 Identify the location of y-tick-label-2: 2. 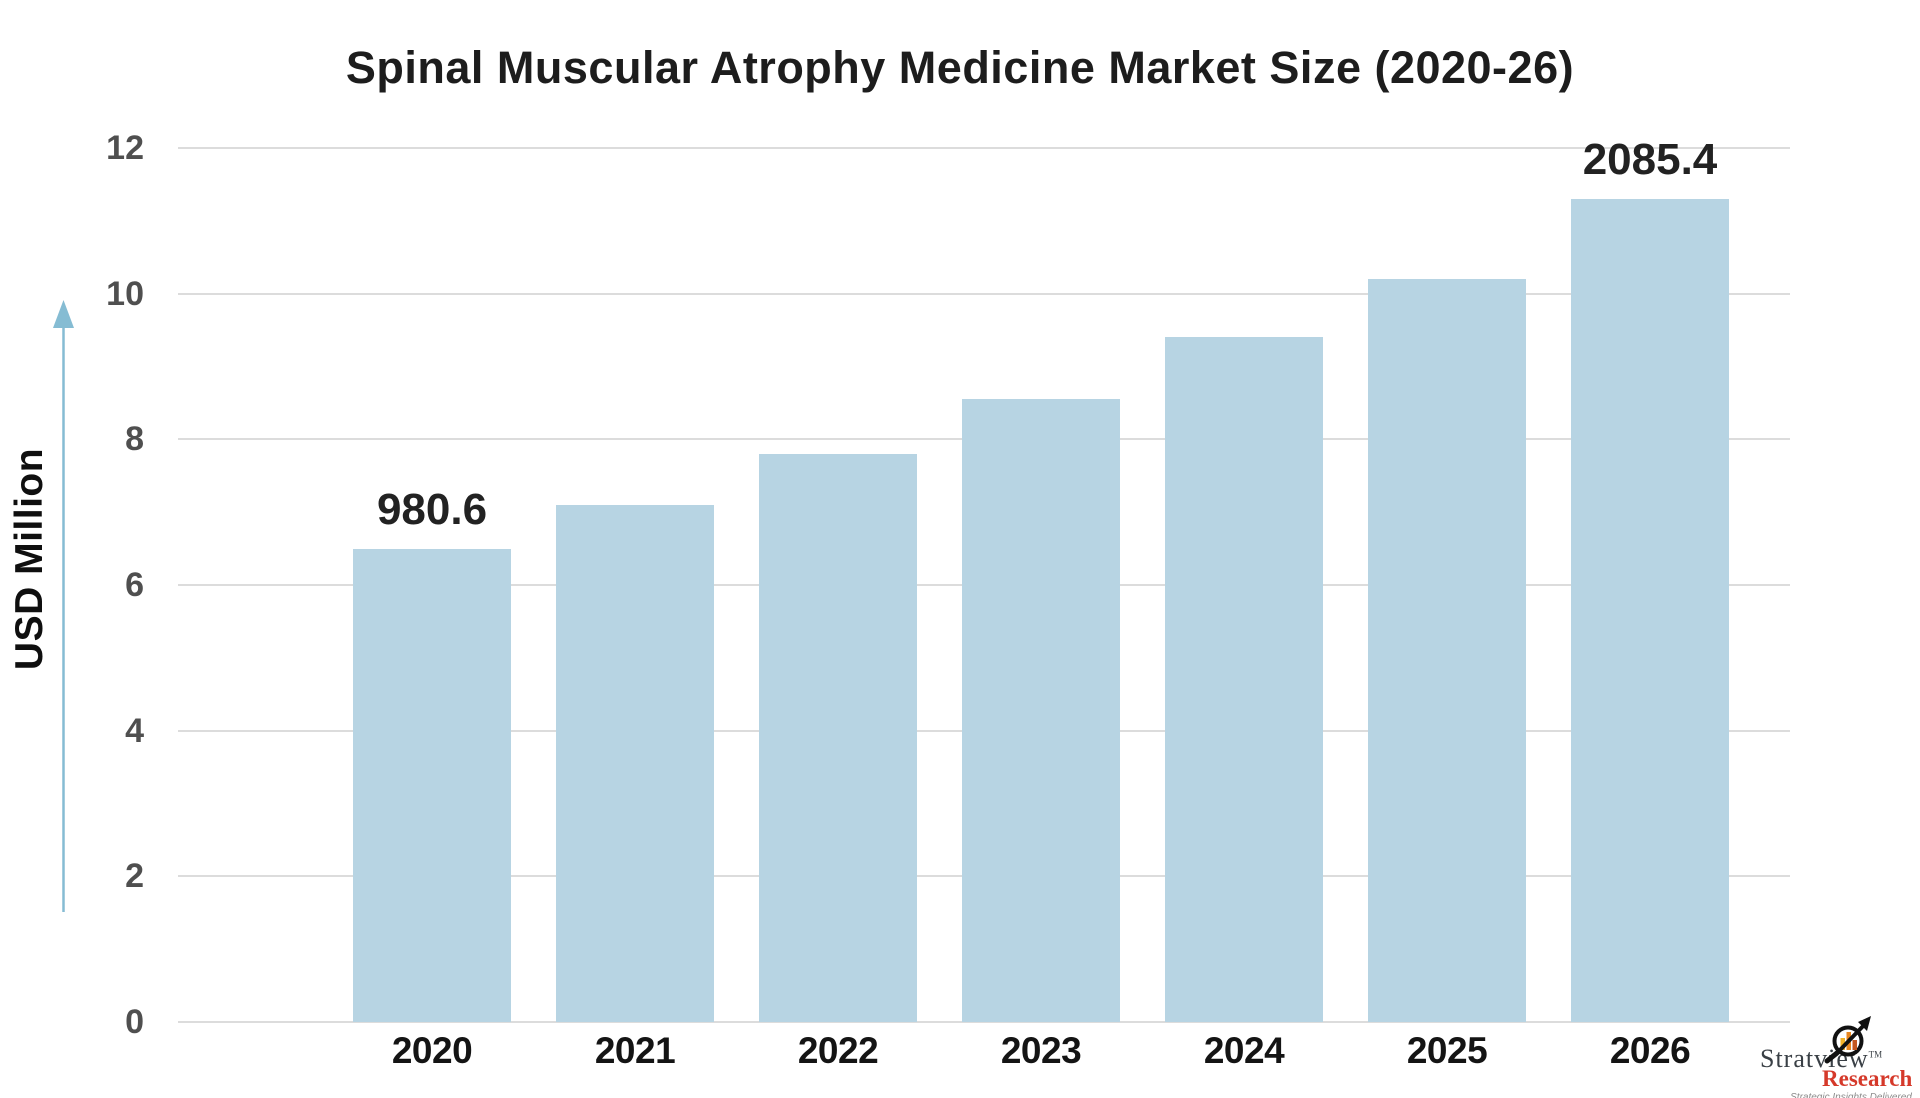
(134, 876).